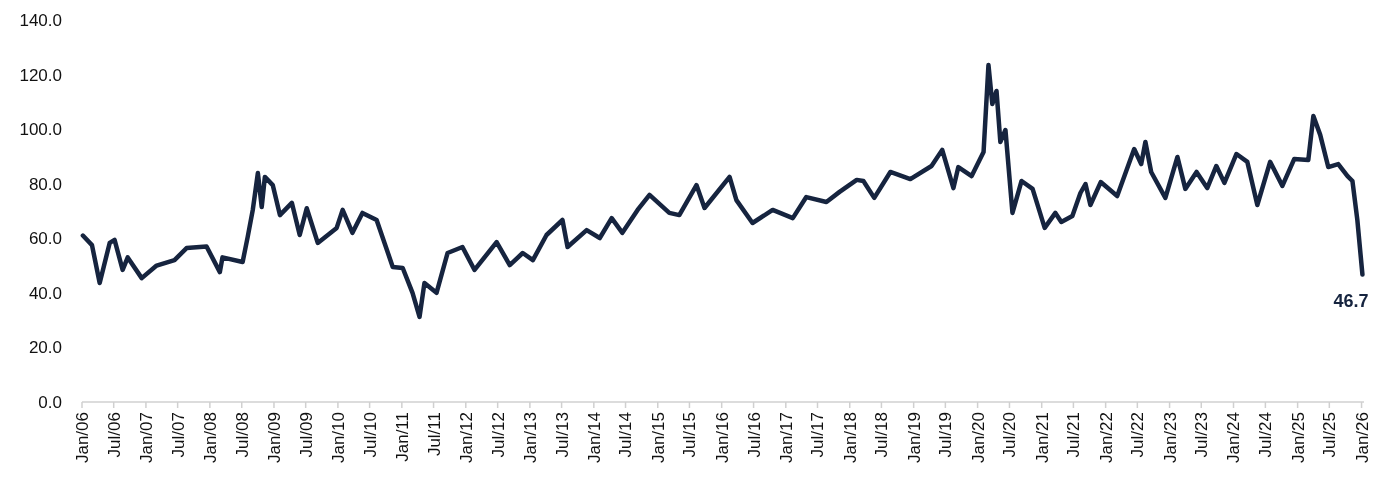  Describe the element at coordinates (274, 438) in the screenshot. I see `x-tick-label: Jan/09` at that location.